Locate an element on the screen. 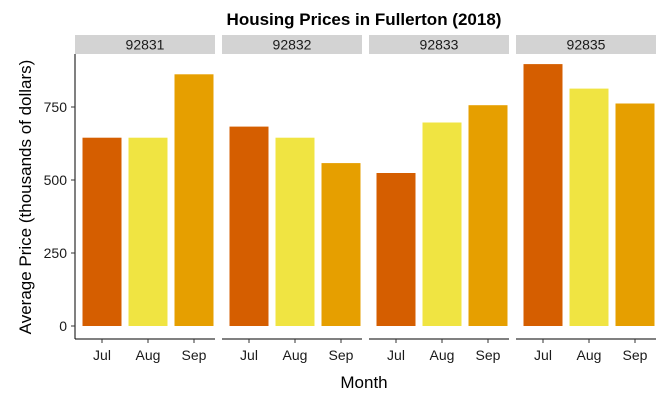  facet-strip-label: 92831 is located at coordinates (145, 45).